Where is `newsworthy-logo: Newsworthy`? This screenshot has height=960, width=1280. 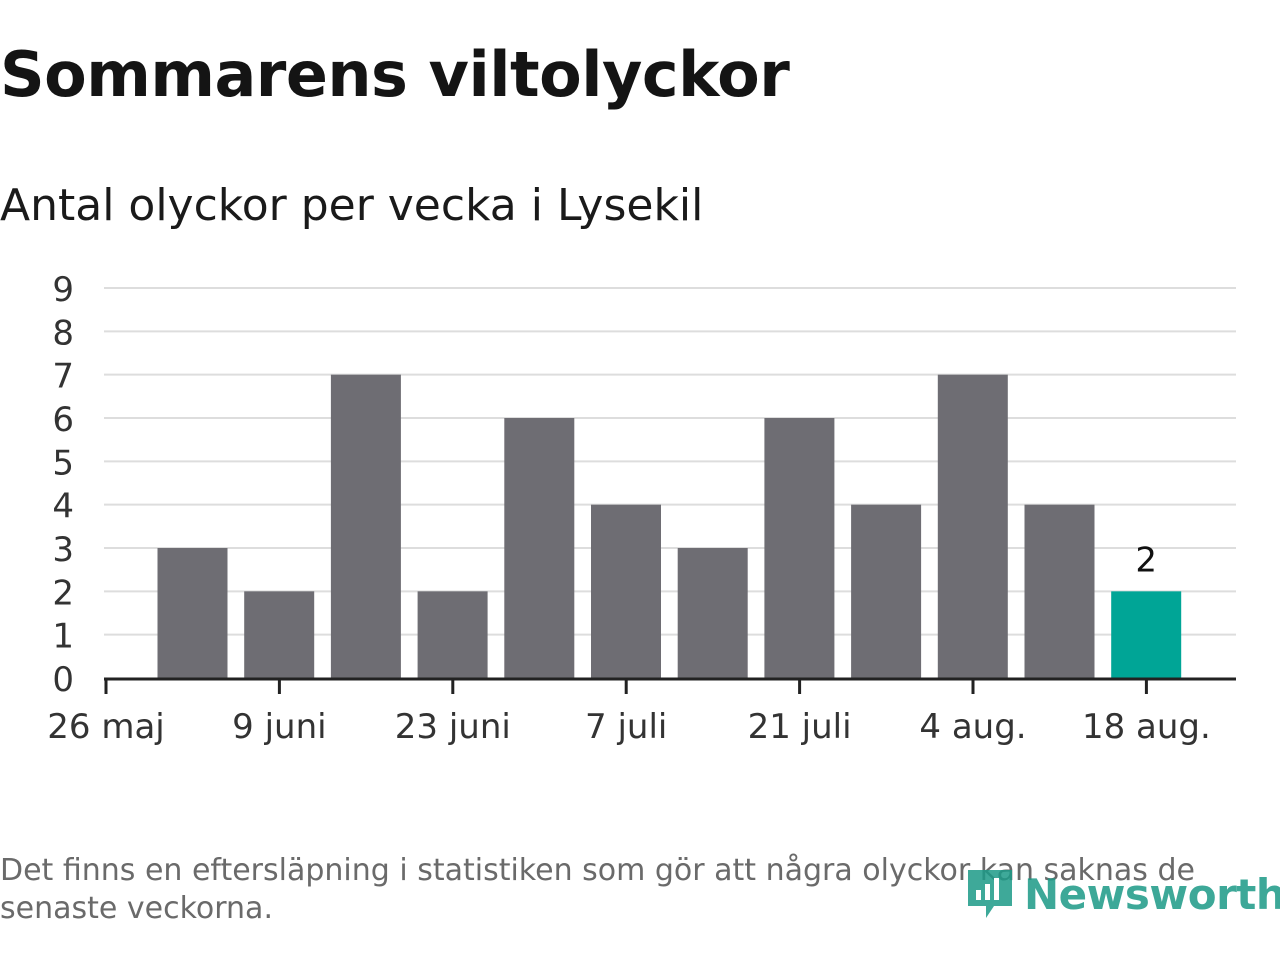 newsworthy-logo: Newsworthy is located at coordinates (1122, 894).